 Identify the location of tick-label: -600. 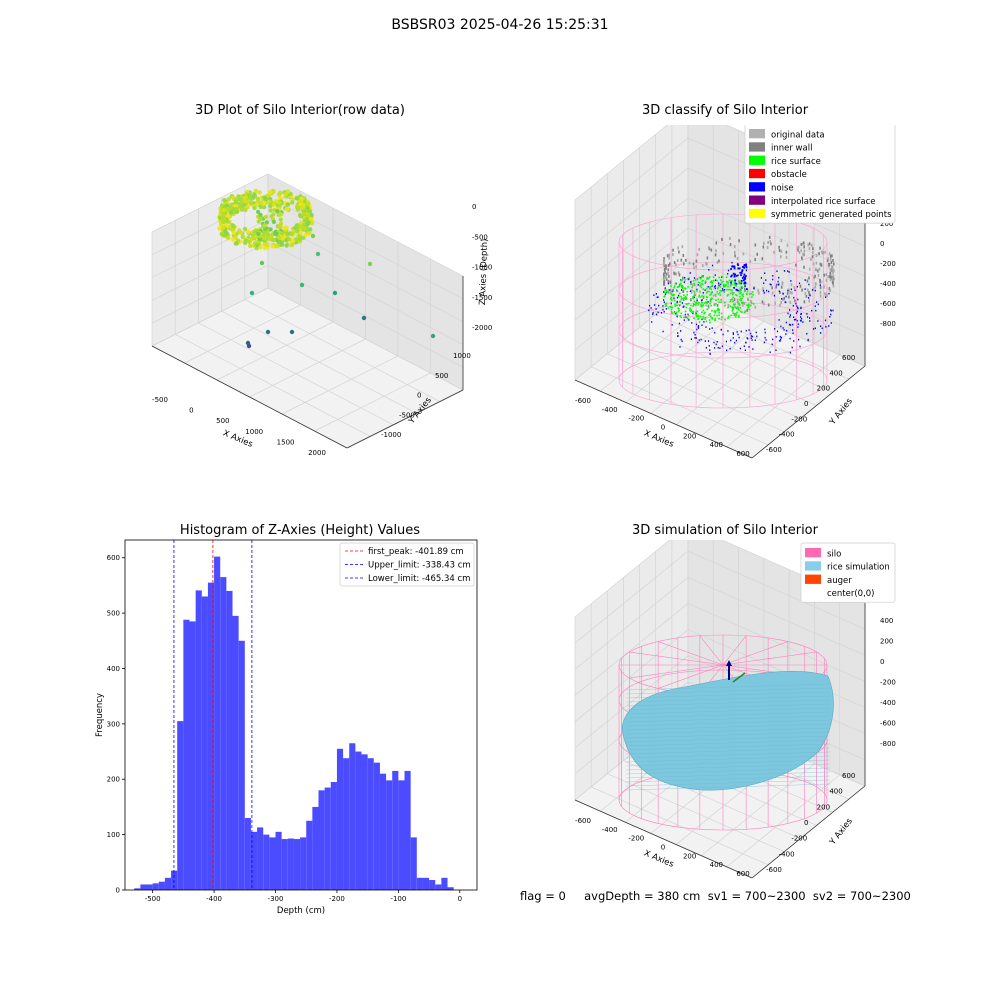
(774, 450).